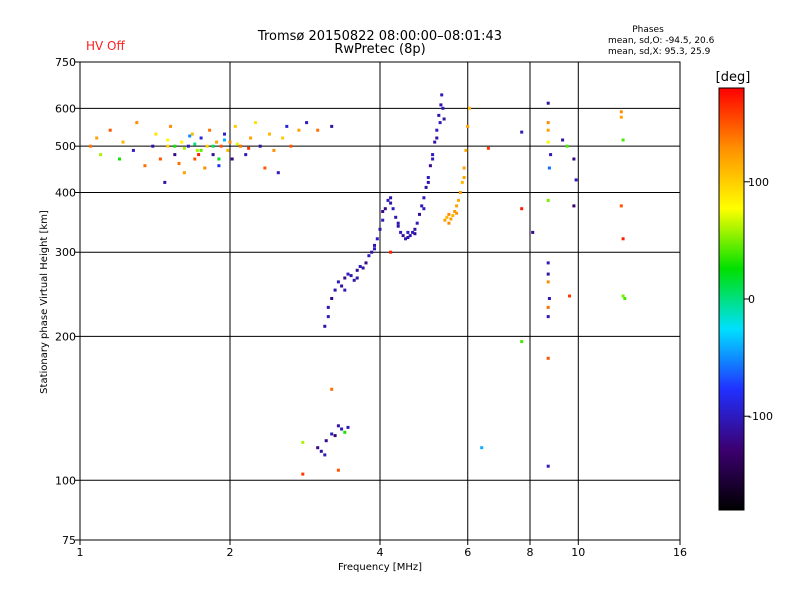 This screenshot has height=600, width=800. I want to click on colorbar-unit-label: [deg], so click(733, 77).